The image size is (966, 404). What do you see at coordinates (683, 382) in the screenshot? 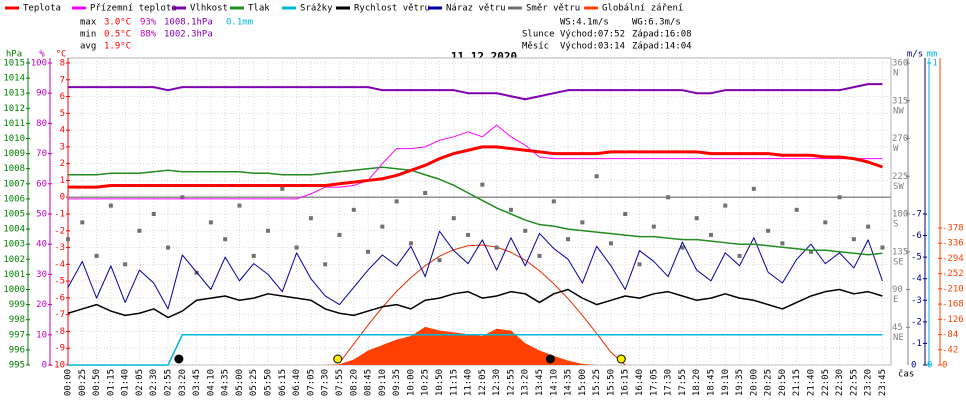
I see `x-tick-label: 17:55` at bounding box center [683, 382].